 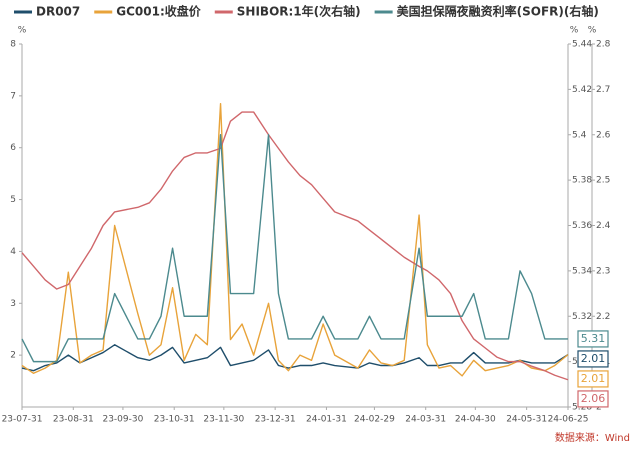 I want to click on y-tick-label: 4, so click(x=13, y=252).